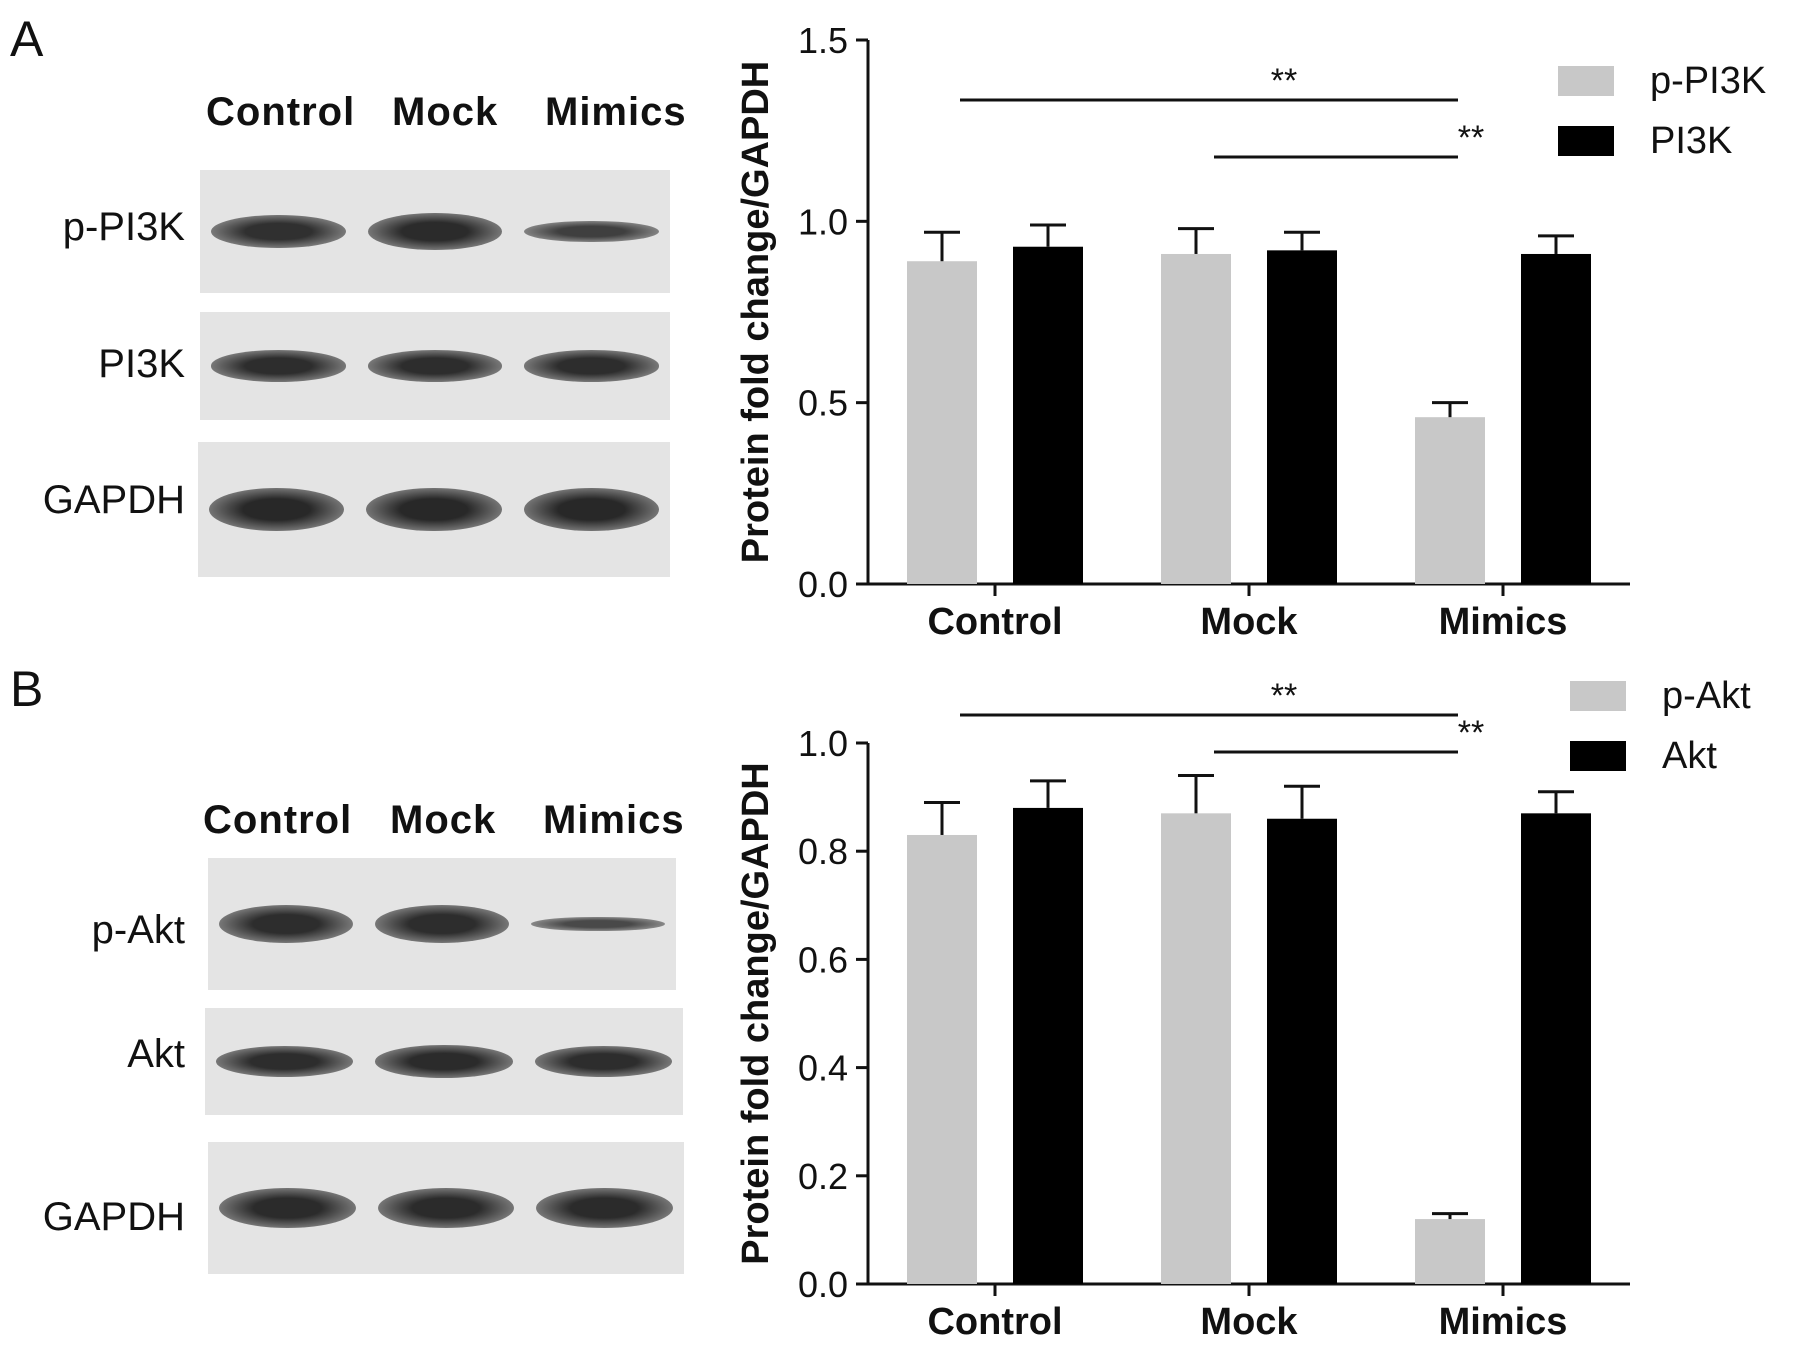 This screenshot has height=1348, width=1795. I want to click on blot-row-label: Akt, so click(156, 1054).